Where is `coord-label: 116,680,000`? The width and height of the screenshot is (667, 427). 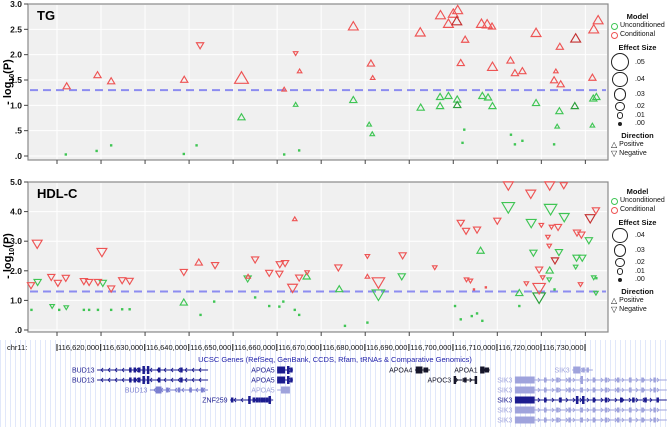 coord-label: 116,680,000 is located at coordinates (342, 347).